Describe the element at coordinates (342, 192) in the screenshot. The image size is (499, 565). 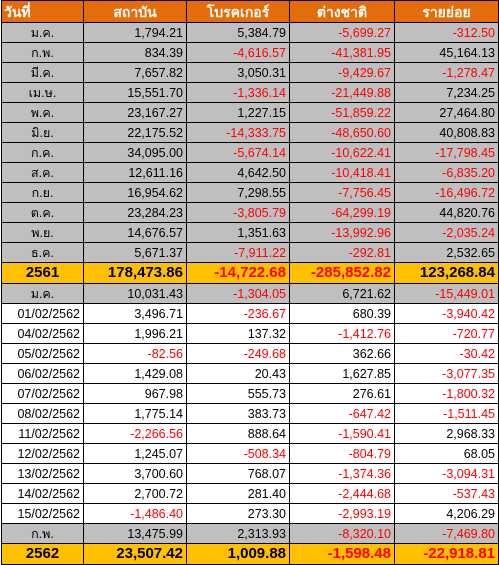
I see `foreign-cell: -7,756.45` at that location.